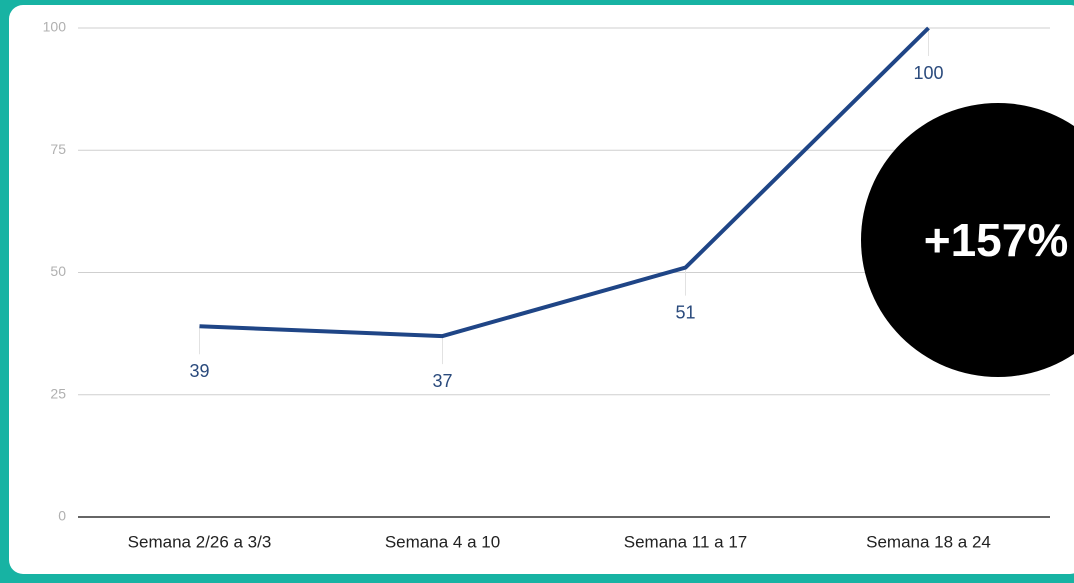  I want to click on y-tick-label: 50, so click(58, 271).